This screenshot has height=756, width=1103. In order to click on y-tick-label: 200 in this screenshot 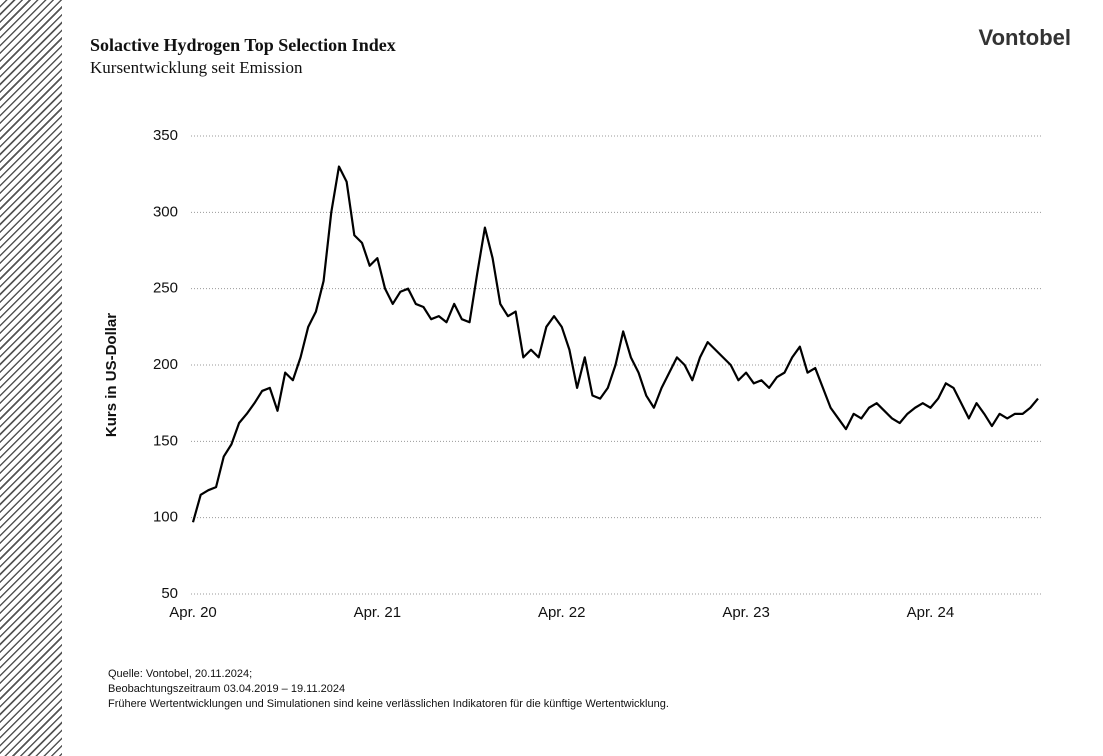, I will do `click(165, 364)`.